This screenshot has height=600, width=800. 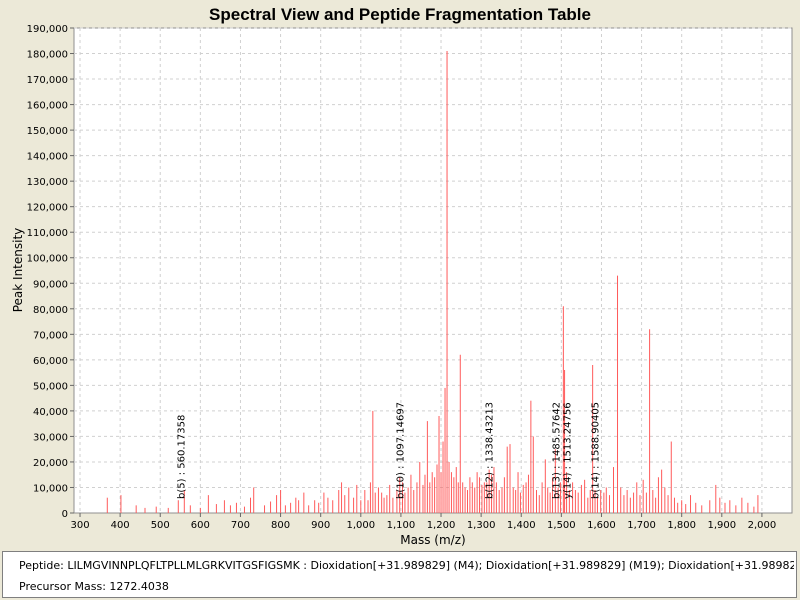 I want to click on y-tick-label: 0, so click(x=65, y=514).